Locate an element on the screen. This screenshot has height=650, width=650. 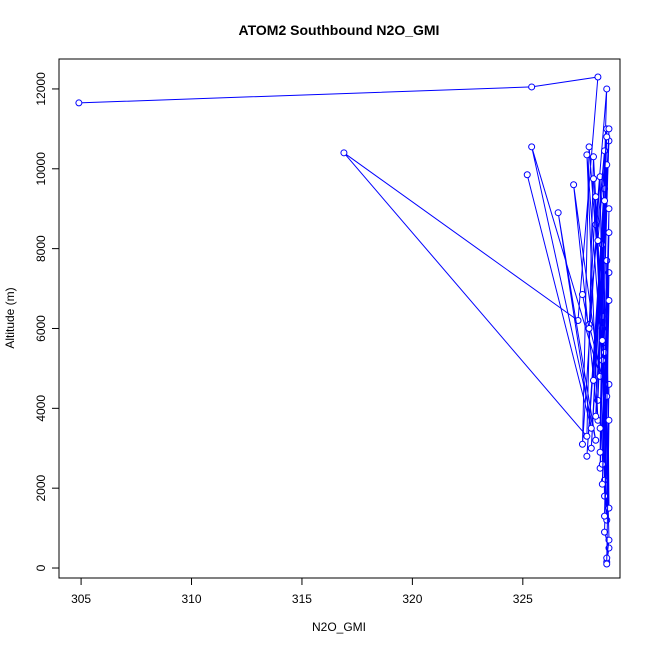
y-tick-label: 12000 is located at coordinates (41, 89).